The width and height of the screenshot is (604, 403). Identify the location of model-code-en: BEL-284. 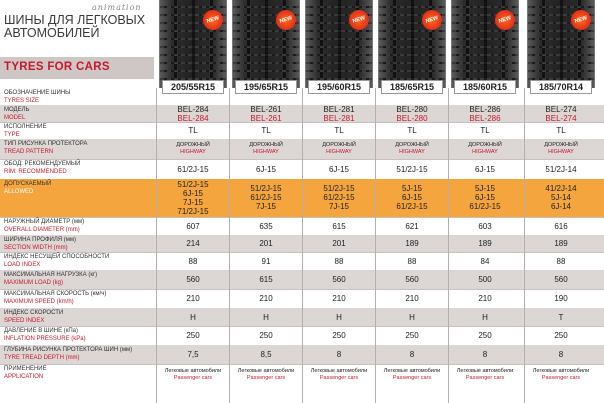
(193, 118).